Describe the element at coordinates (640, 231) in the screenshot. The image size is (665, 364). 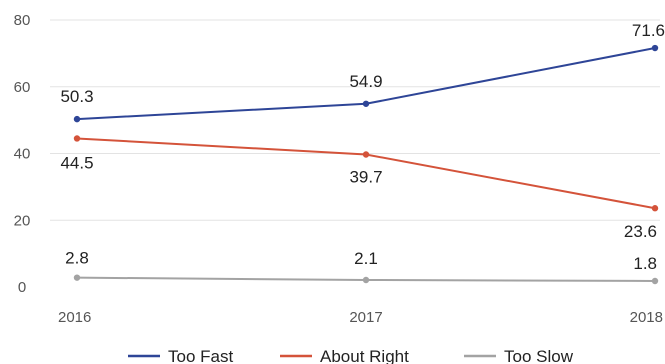
I see `data-label: 23.6` at that location.